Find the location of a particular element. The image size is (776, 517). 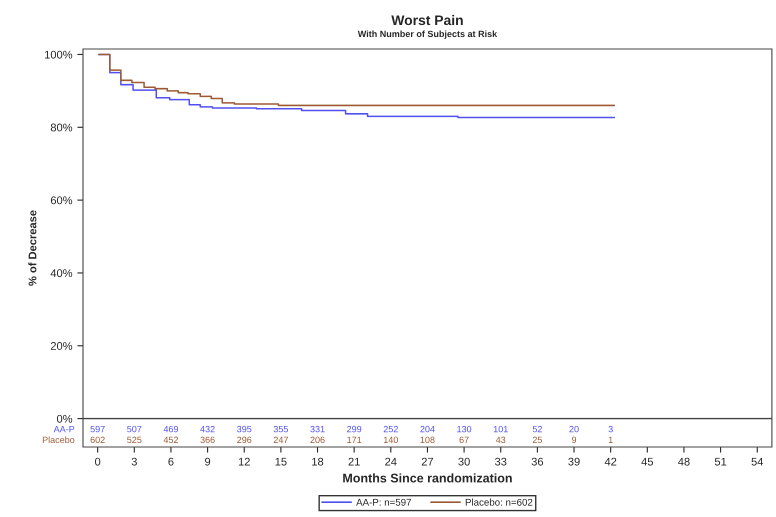

x-tick-label: 21 is located at coordinates (354, 462).